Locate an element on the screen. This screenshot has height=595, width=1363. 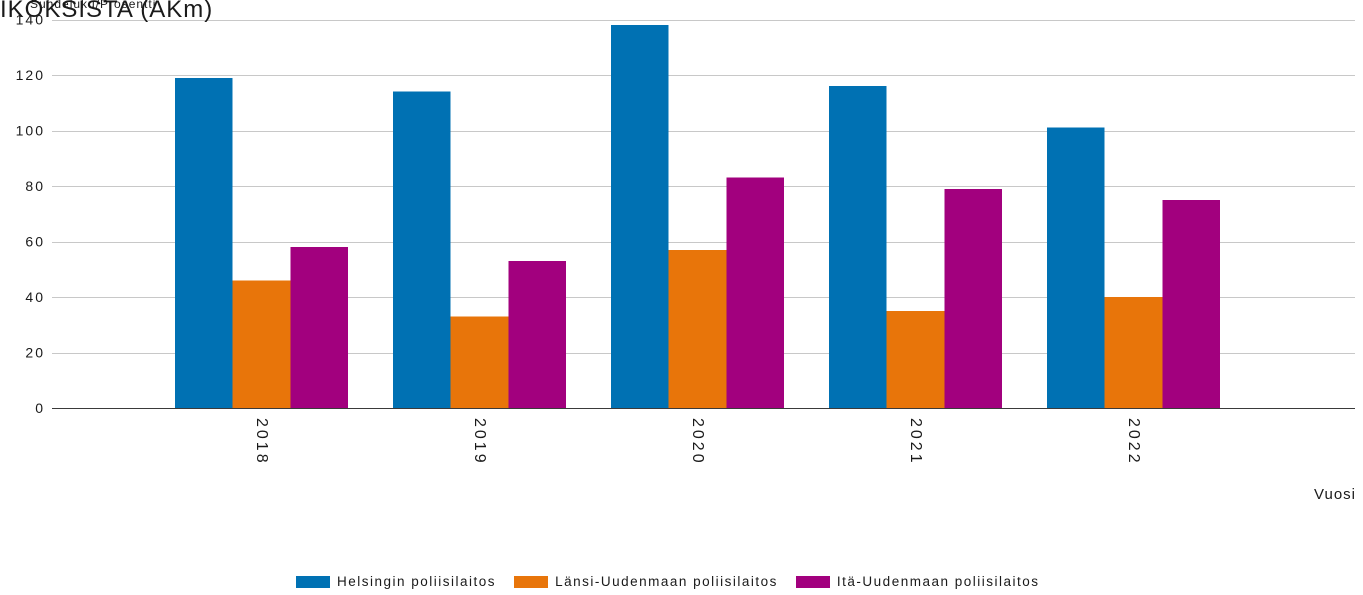
bar-2018-helsingin-poliisilaitos is located at coordinates (204, 243).